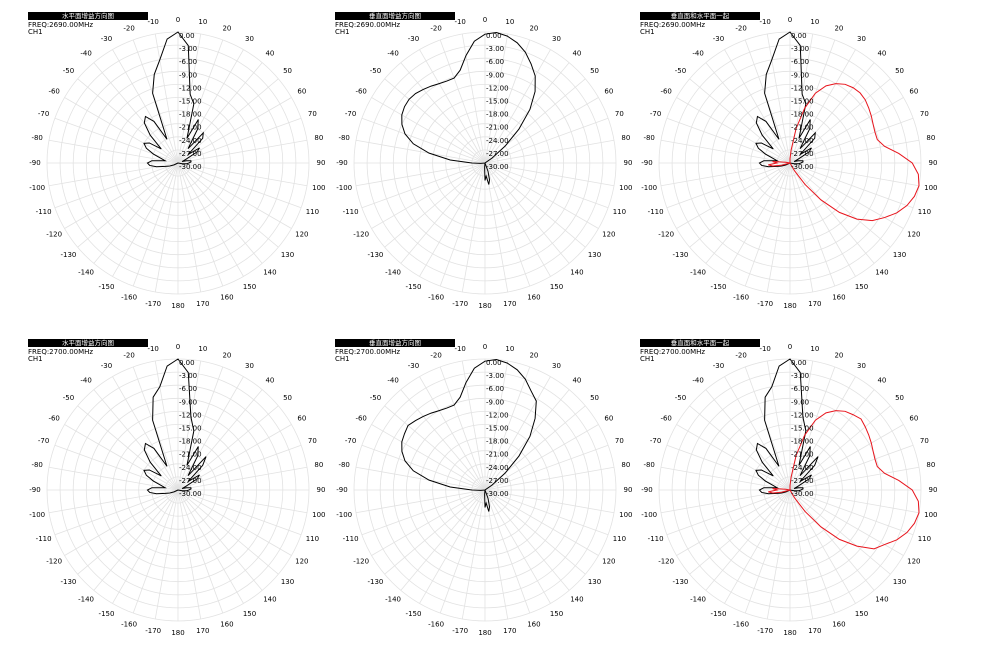  What do you see at coordinates (190, 141) in the screenshot?
I see `r-tick-label: -24.00` at bounding box center [190, 141].